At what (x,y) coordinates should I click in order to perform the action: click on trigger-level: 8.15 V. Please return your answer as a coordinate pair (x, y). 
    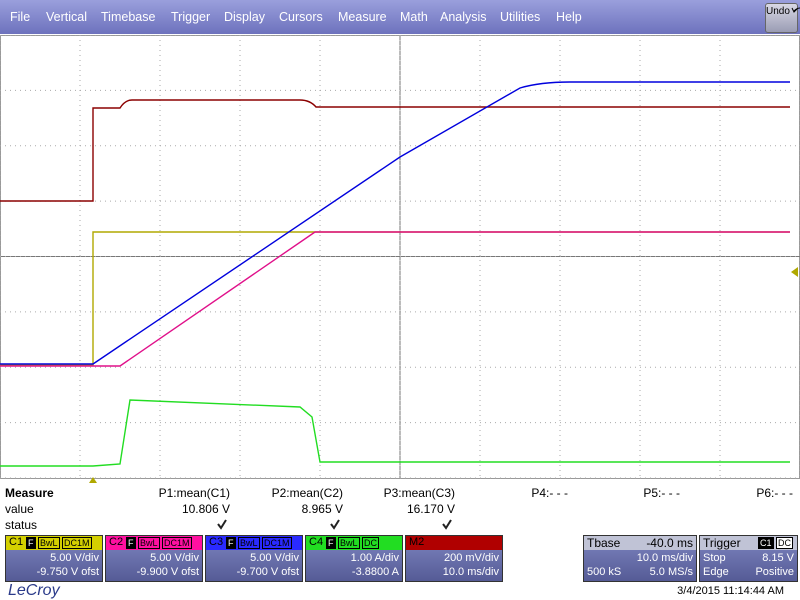
    Looking at the image, I should click on (778, 558).